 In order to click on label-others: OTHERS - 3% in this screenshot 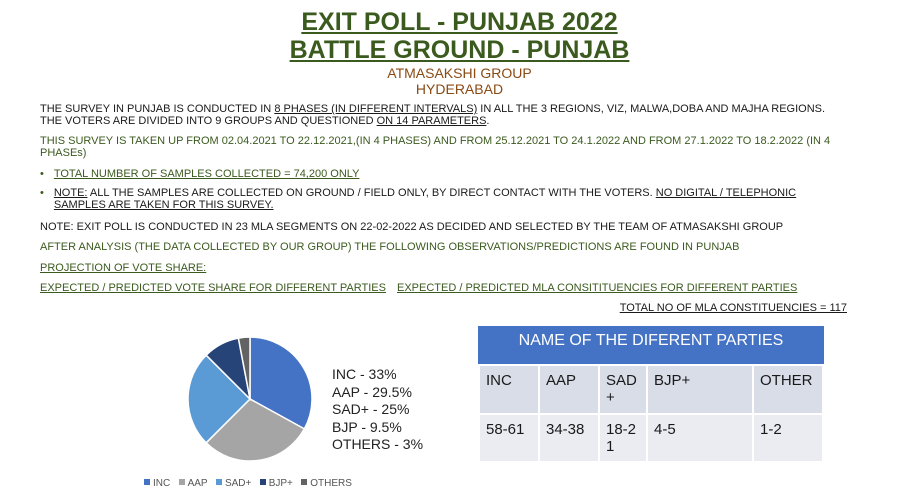, I will do `click(378, 444)`.